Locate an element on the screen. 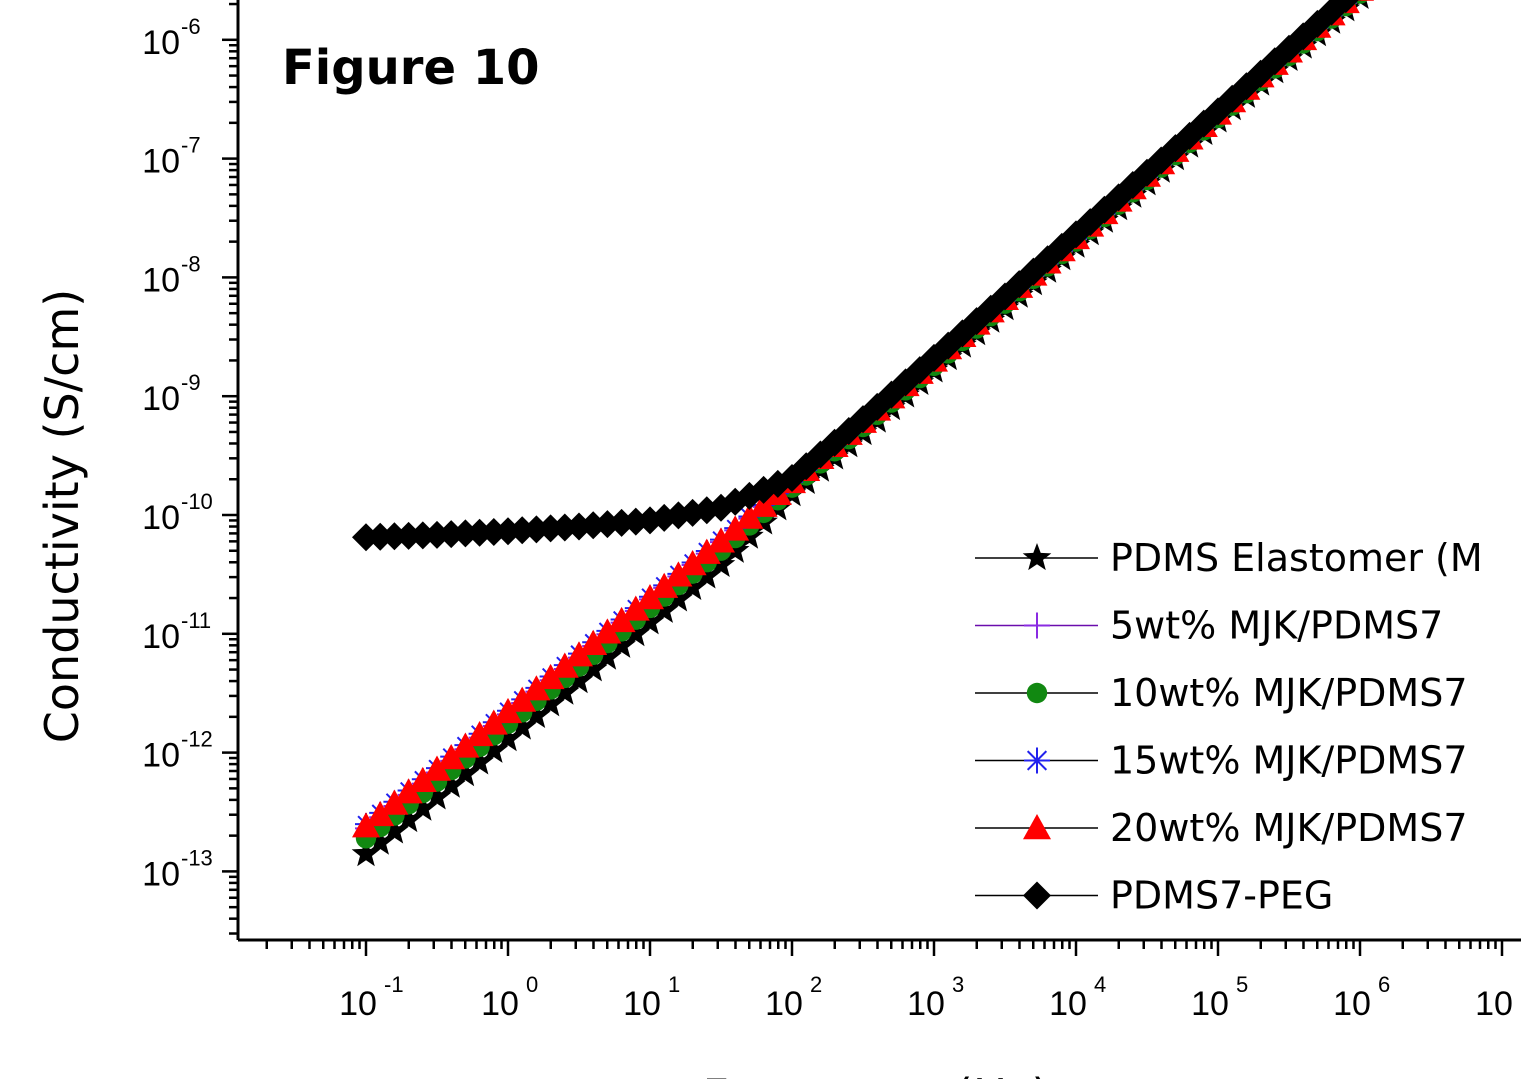 Image resolution: width=1521 pixels, height=1079 pixels. y-tick-exponent: -10 is located at coordinates (197, 501).